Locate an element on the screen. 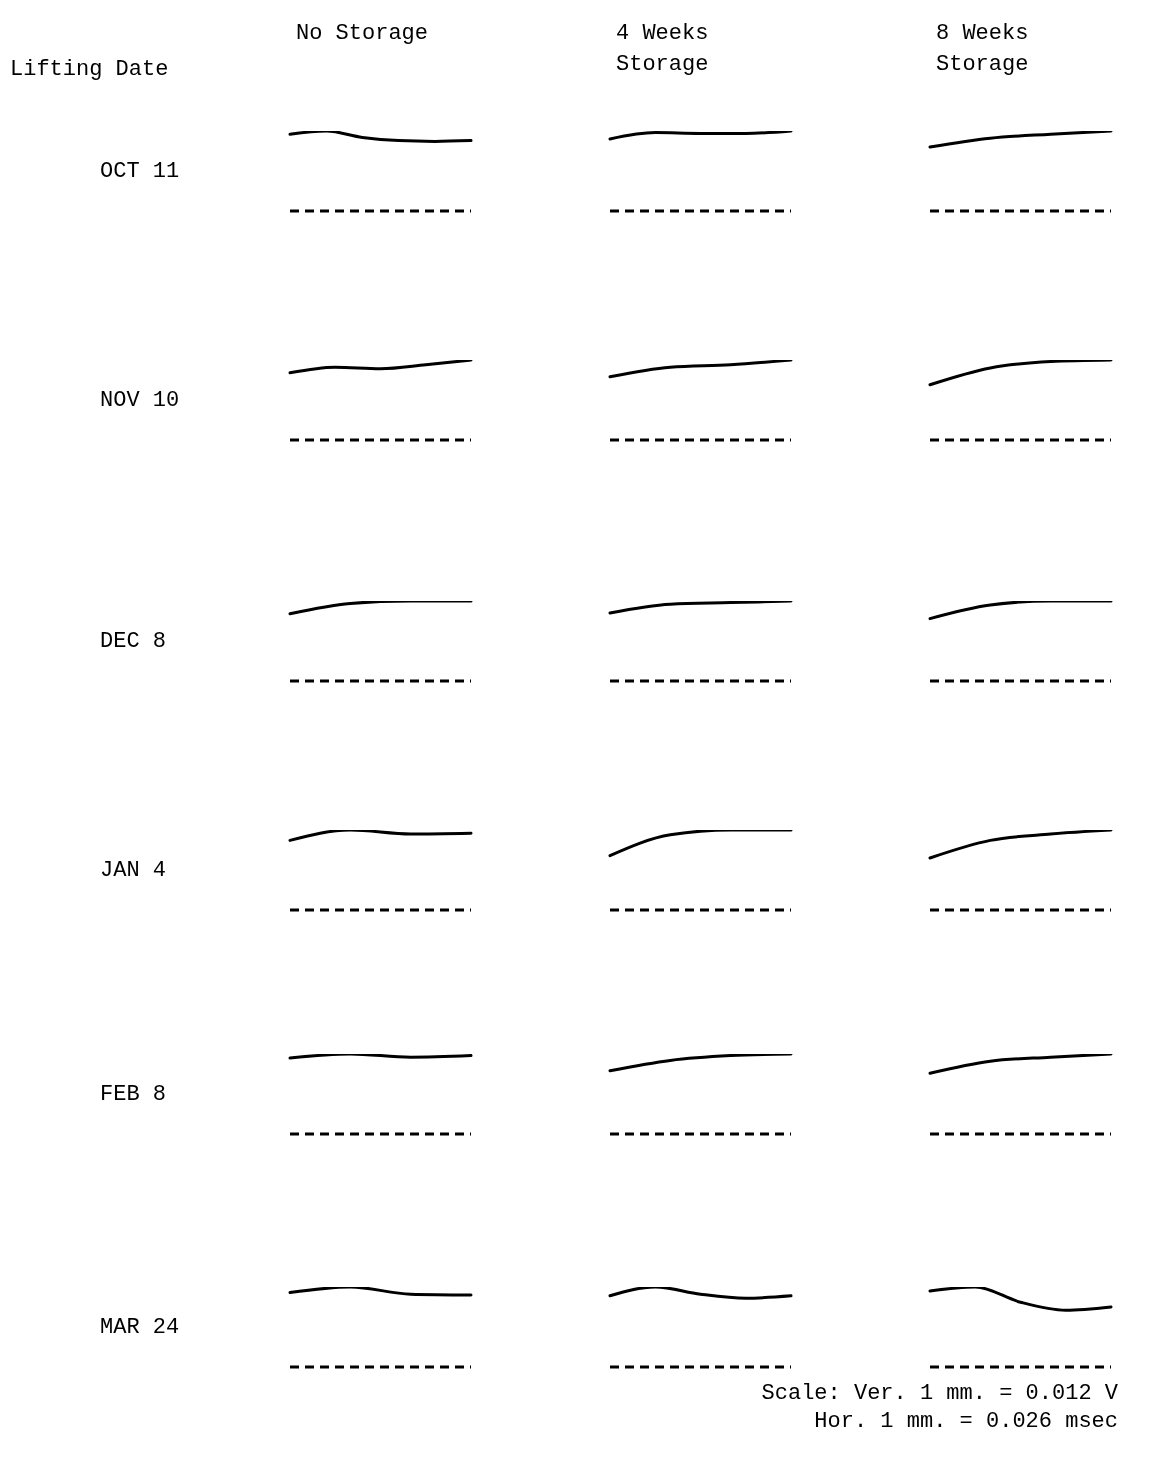  chart-title: 4 Weeks Storage is located at coordinates (662, 49).